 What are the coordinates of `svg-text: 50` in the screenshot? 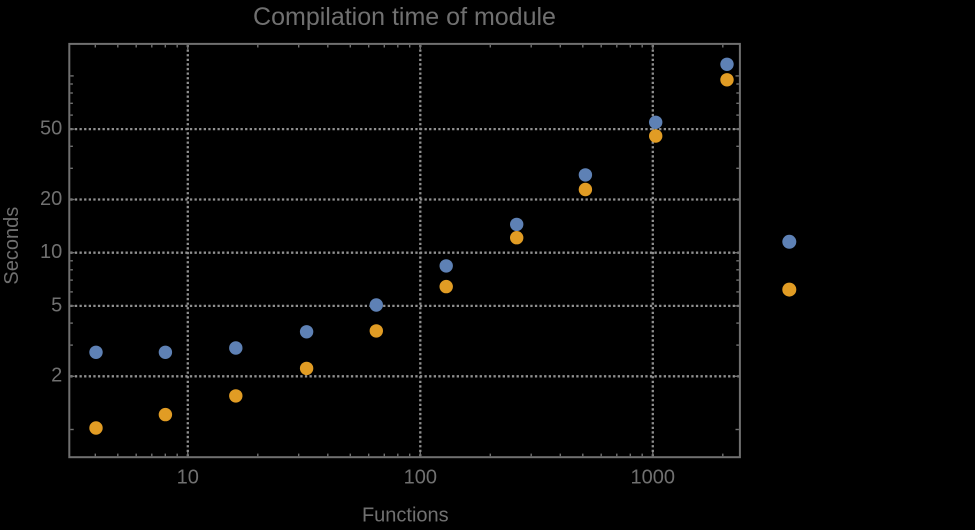 It's located at (51, 129).